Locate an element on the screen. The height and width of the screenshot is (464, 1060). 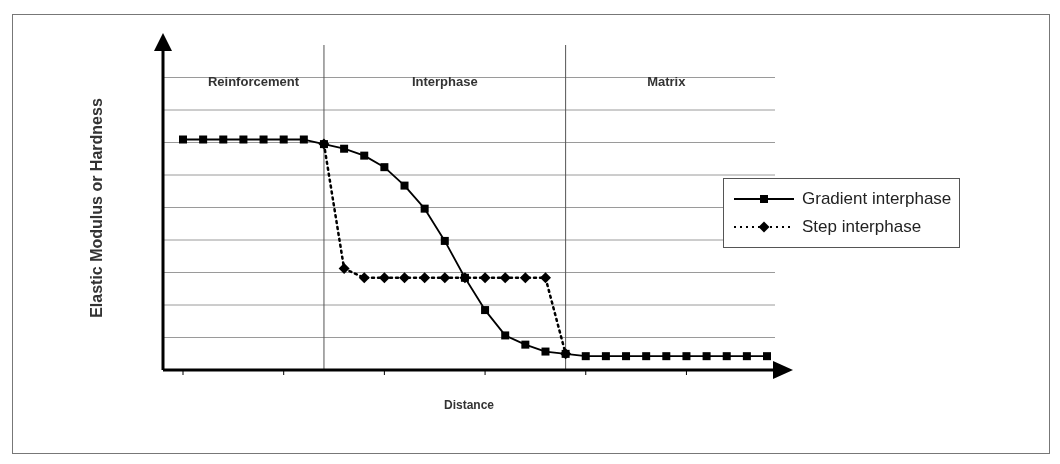
text: Reinforcement is located at coordinates (253, 82).